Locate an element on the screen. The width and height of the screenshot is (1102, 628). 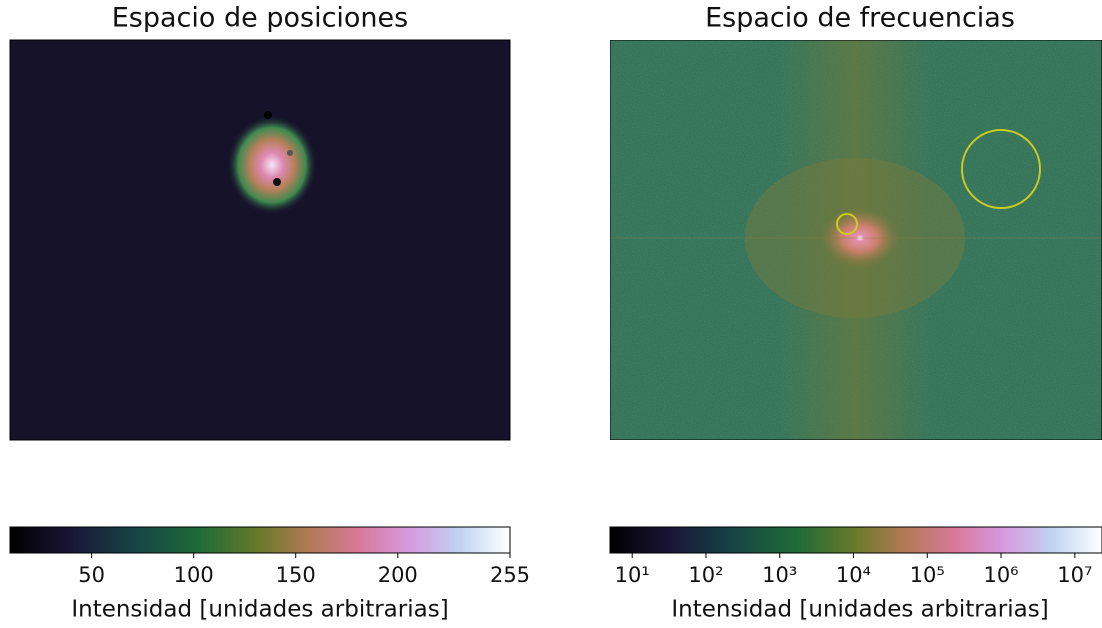
colorbar-tick-label: 10⁶ is located at coordinates (1000, 575).